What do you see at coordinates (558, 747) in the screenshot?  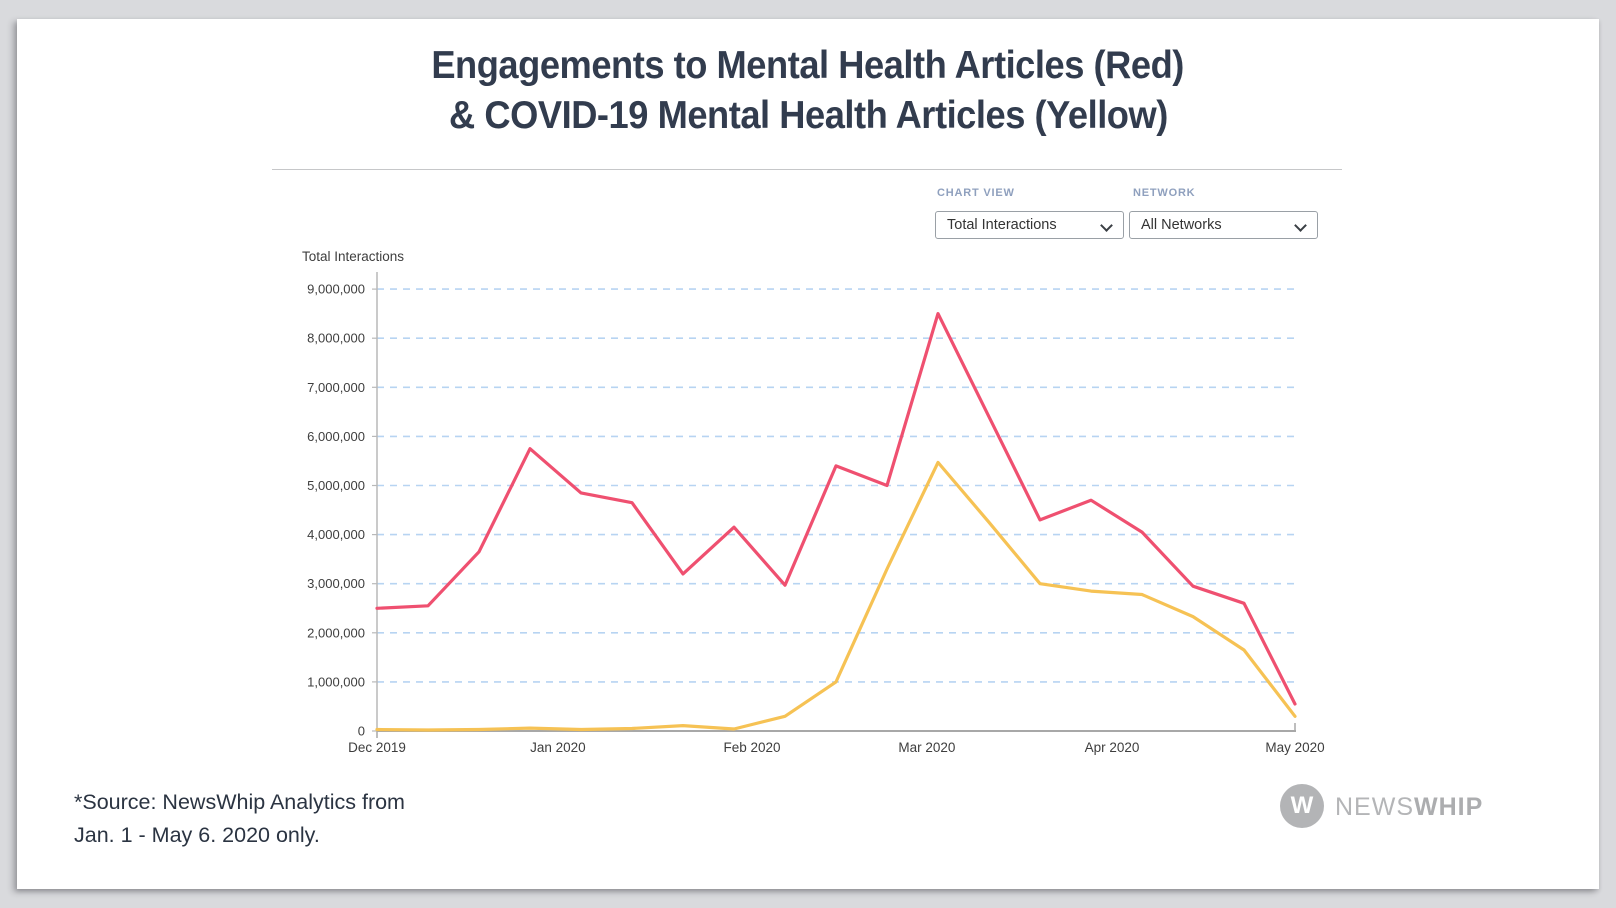 I see `x-tick-label: Jan 2020` at bounding box center [558, 747].